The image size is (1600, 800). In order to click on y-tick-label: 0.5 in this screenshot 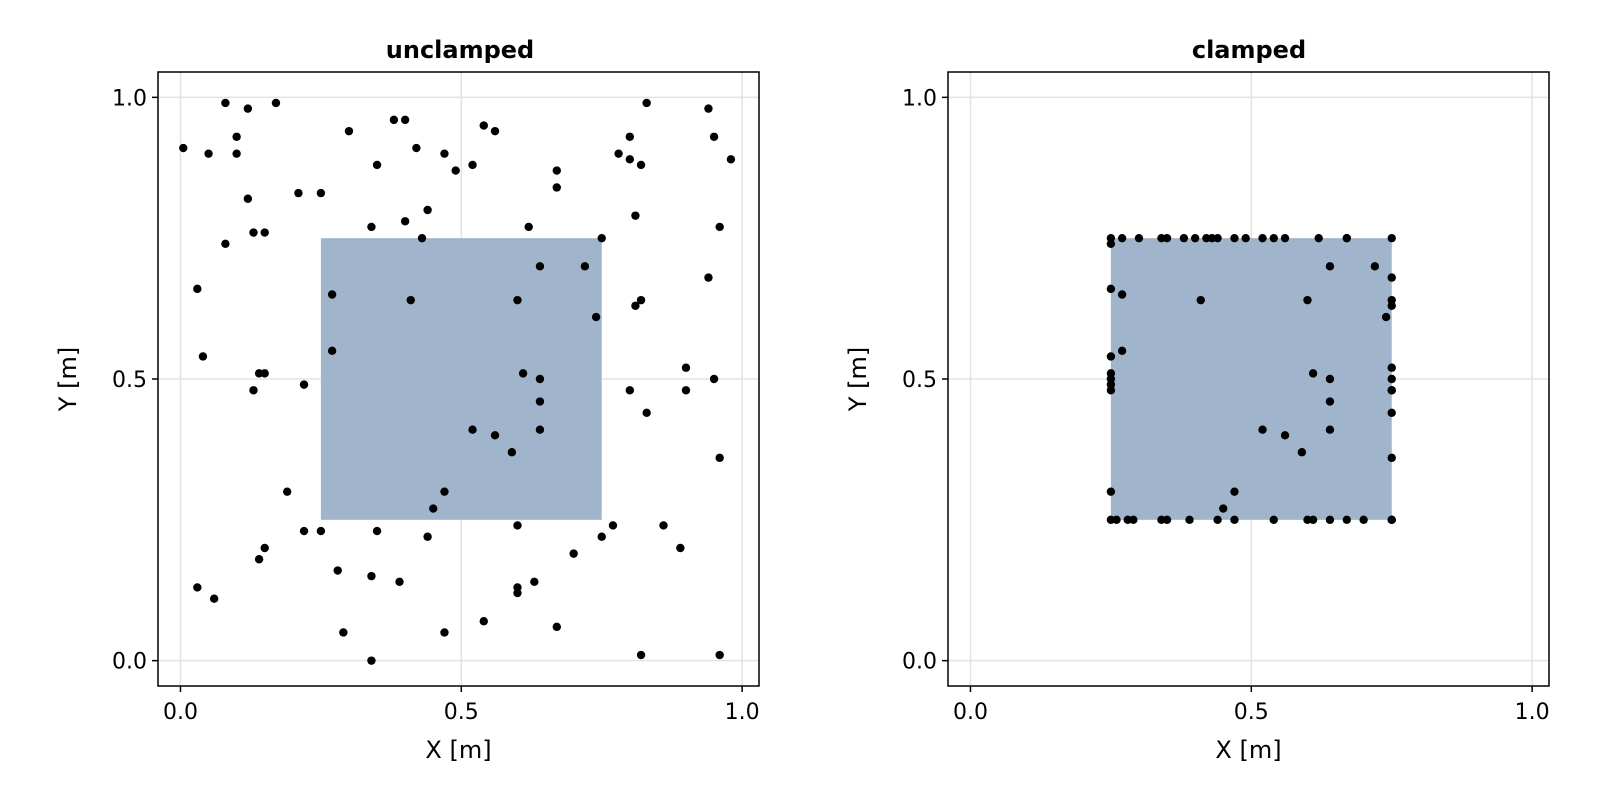, I will do `click(129, 380)`.